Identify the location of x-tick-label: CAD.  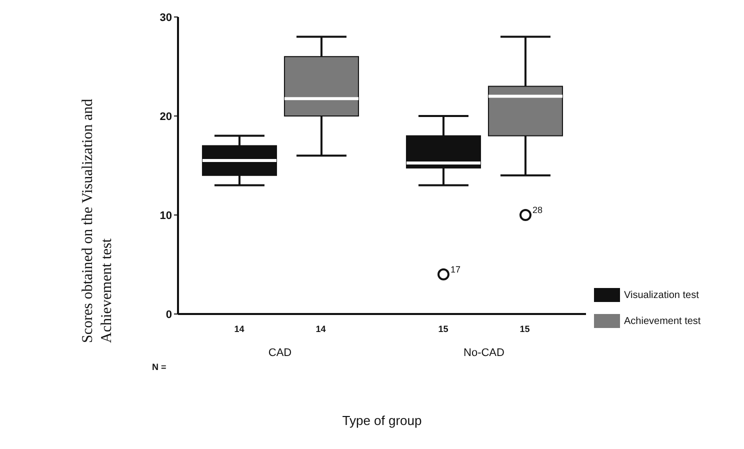
(280, 353).